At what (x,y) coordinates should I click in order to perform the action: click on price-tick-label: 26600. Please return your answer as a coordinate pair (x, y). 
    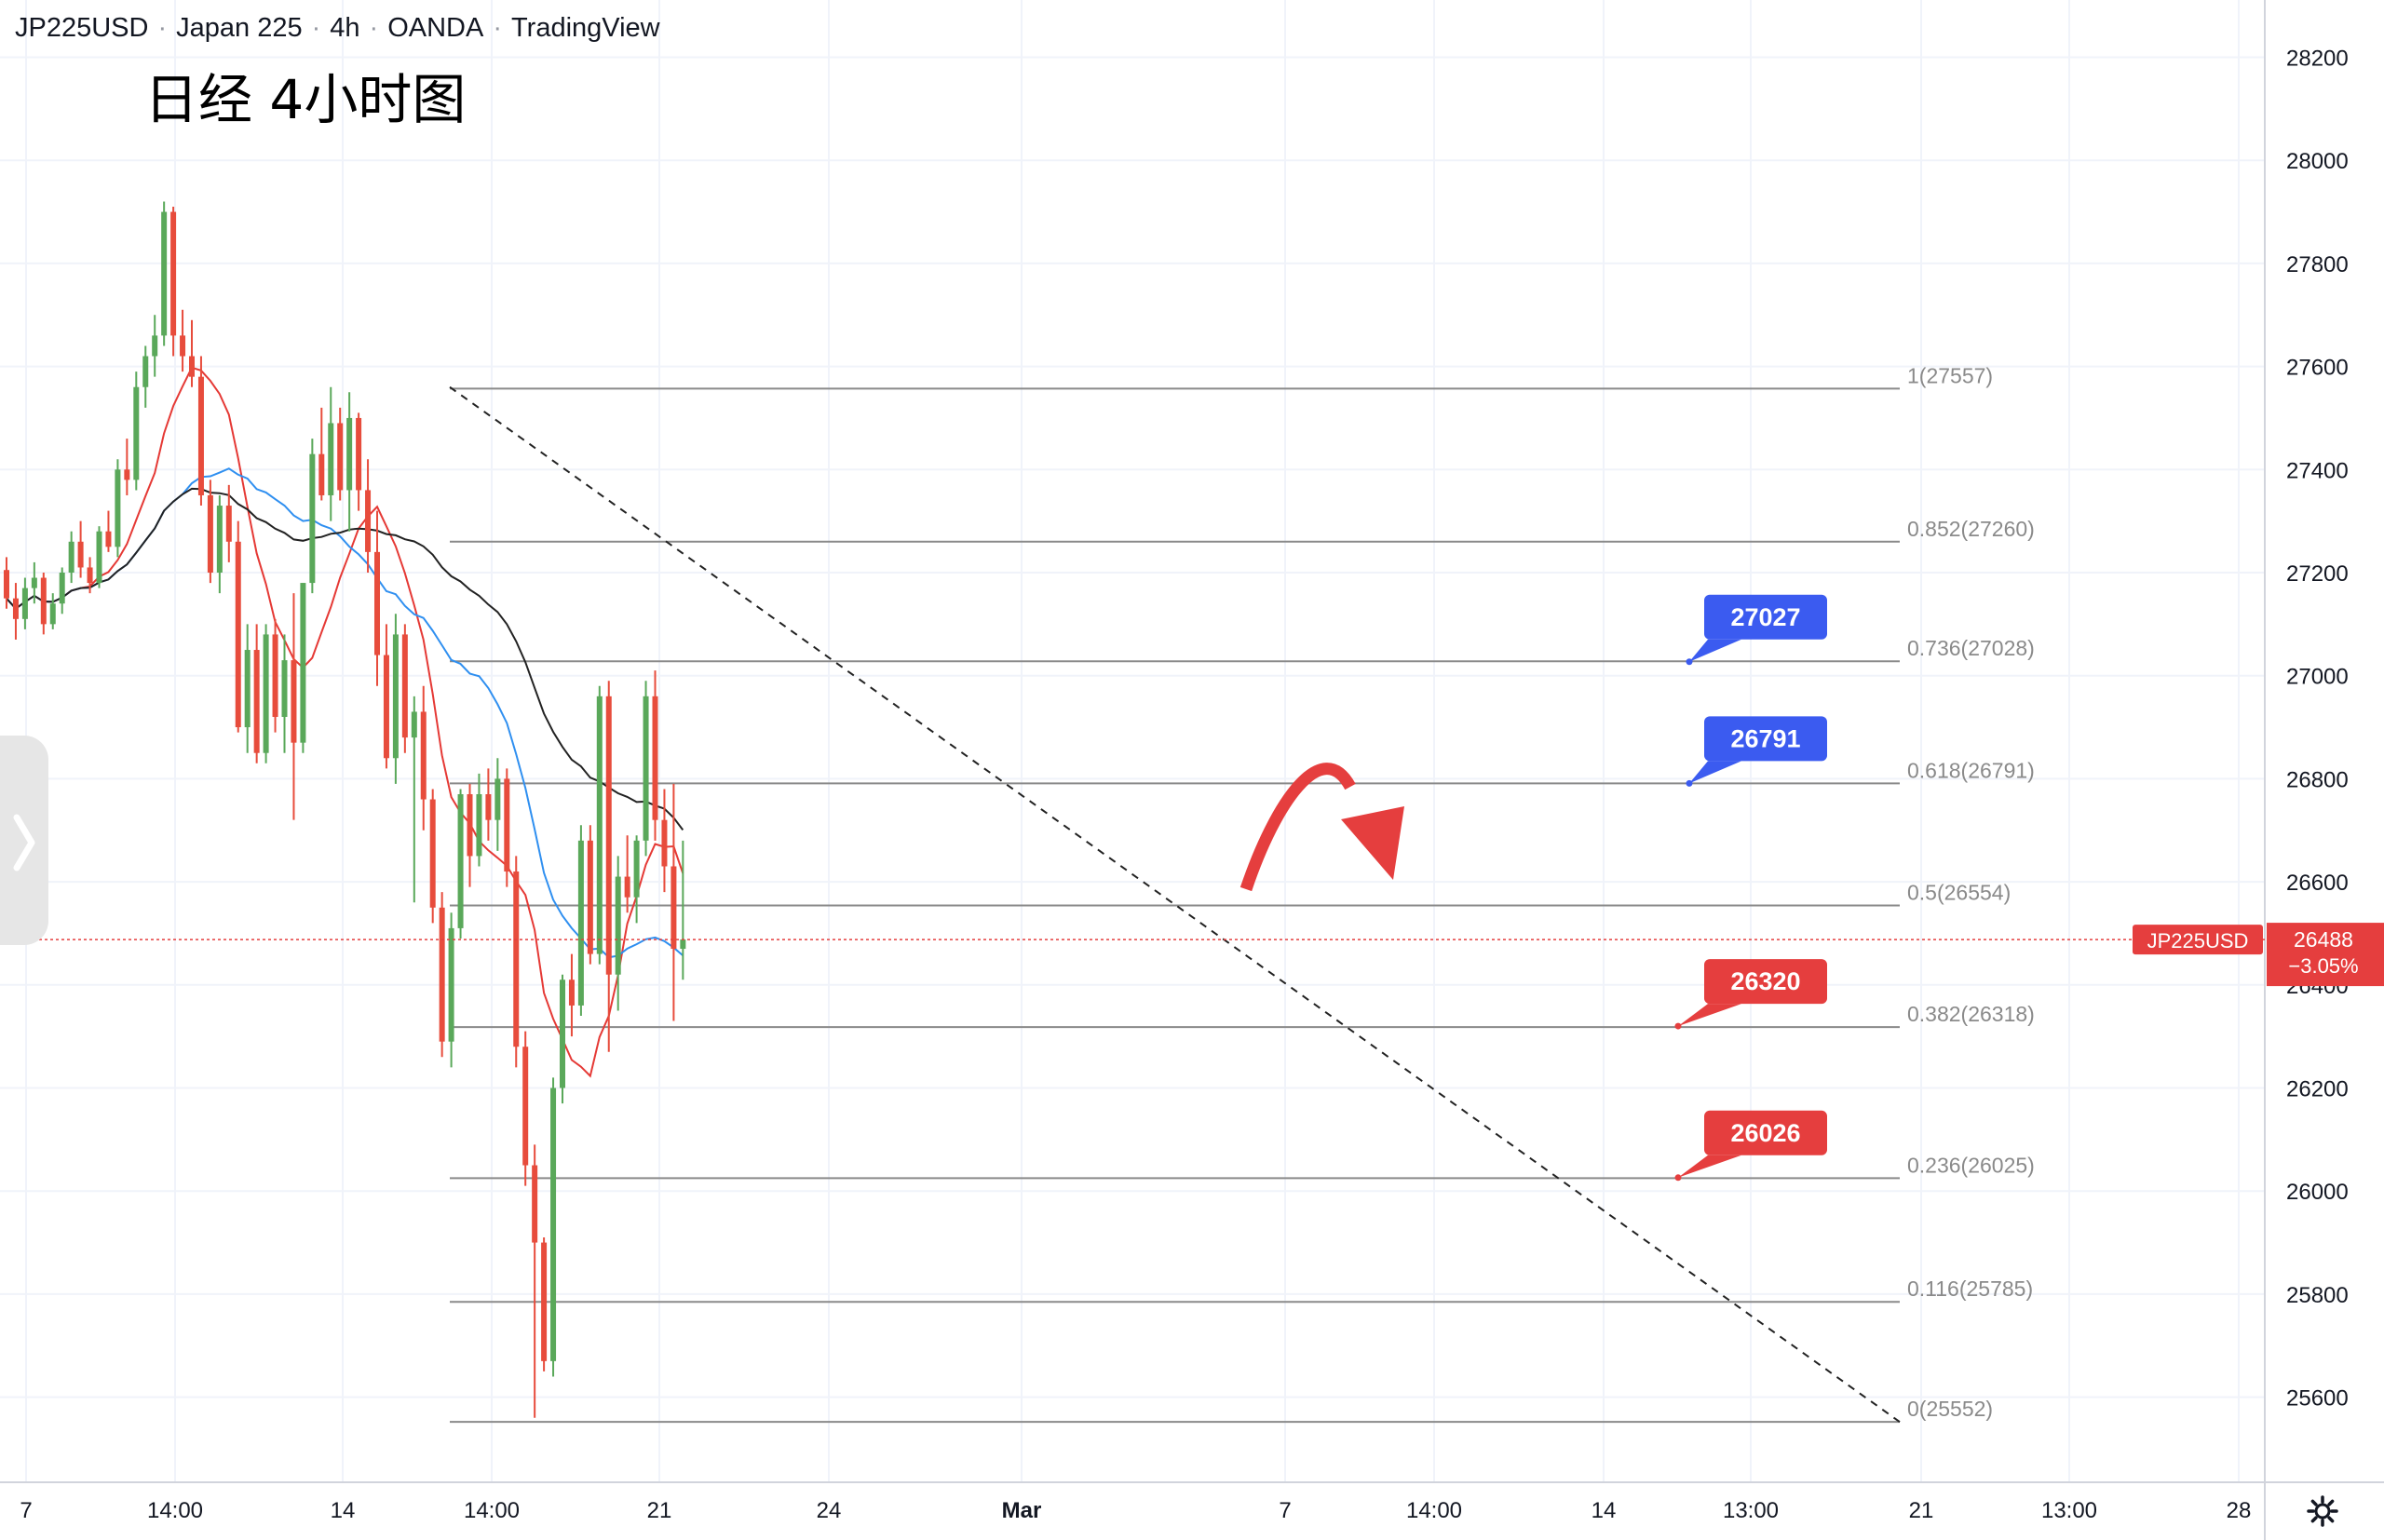
    Looking at the image, I should click on (2317, 884).